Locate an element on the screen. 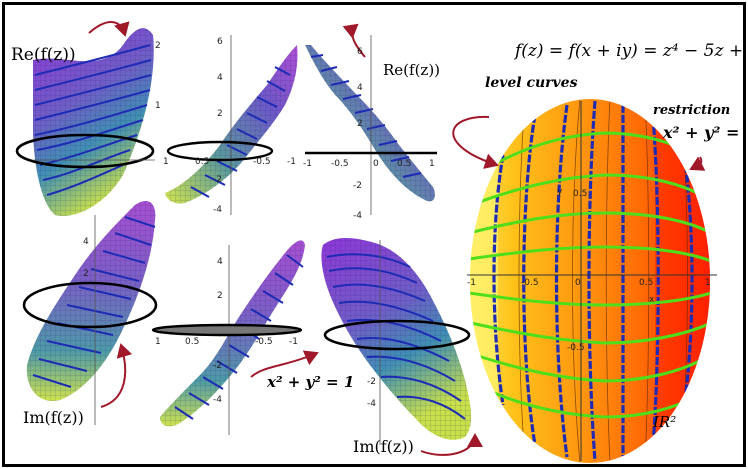 The image size is (748, 469). tick-p3-x-4: 1 is located at coordinates (432, 164).